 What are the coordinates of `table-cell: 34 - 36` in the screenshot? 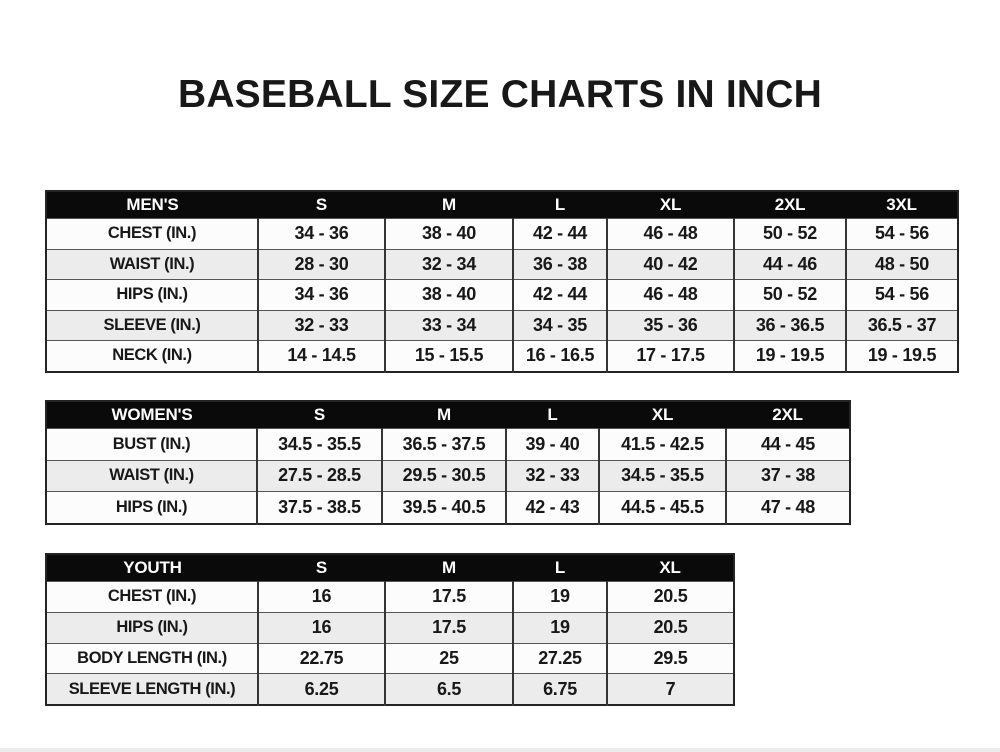 It's located at (321, 294).